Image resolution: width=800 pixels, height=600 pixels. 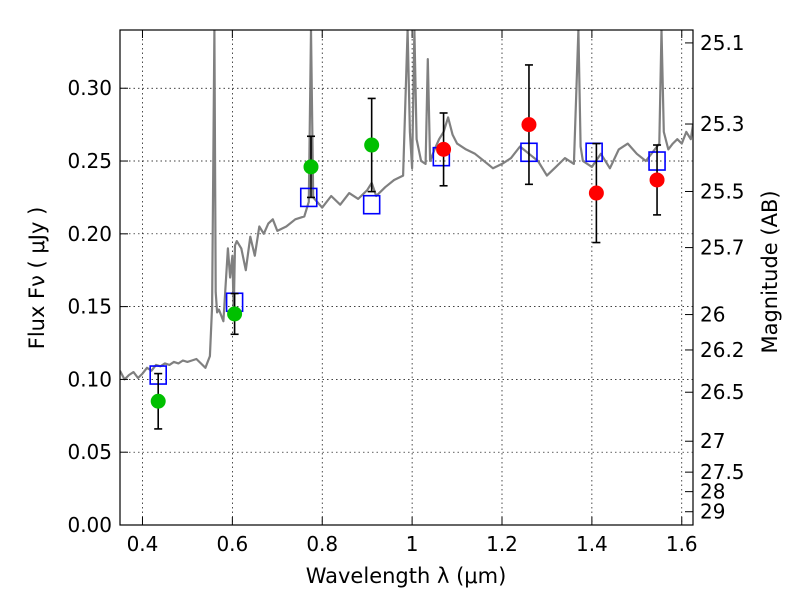 I want to click on x-tick-label: 1.2, so click(x=502, y=544).